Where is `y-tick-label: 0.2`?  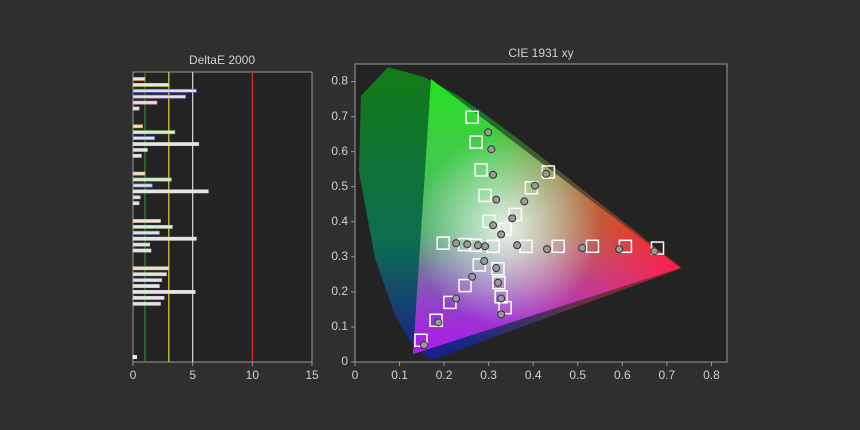
y-tick-label: 0.2 is located at coordinates (339, 291).